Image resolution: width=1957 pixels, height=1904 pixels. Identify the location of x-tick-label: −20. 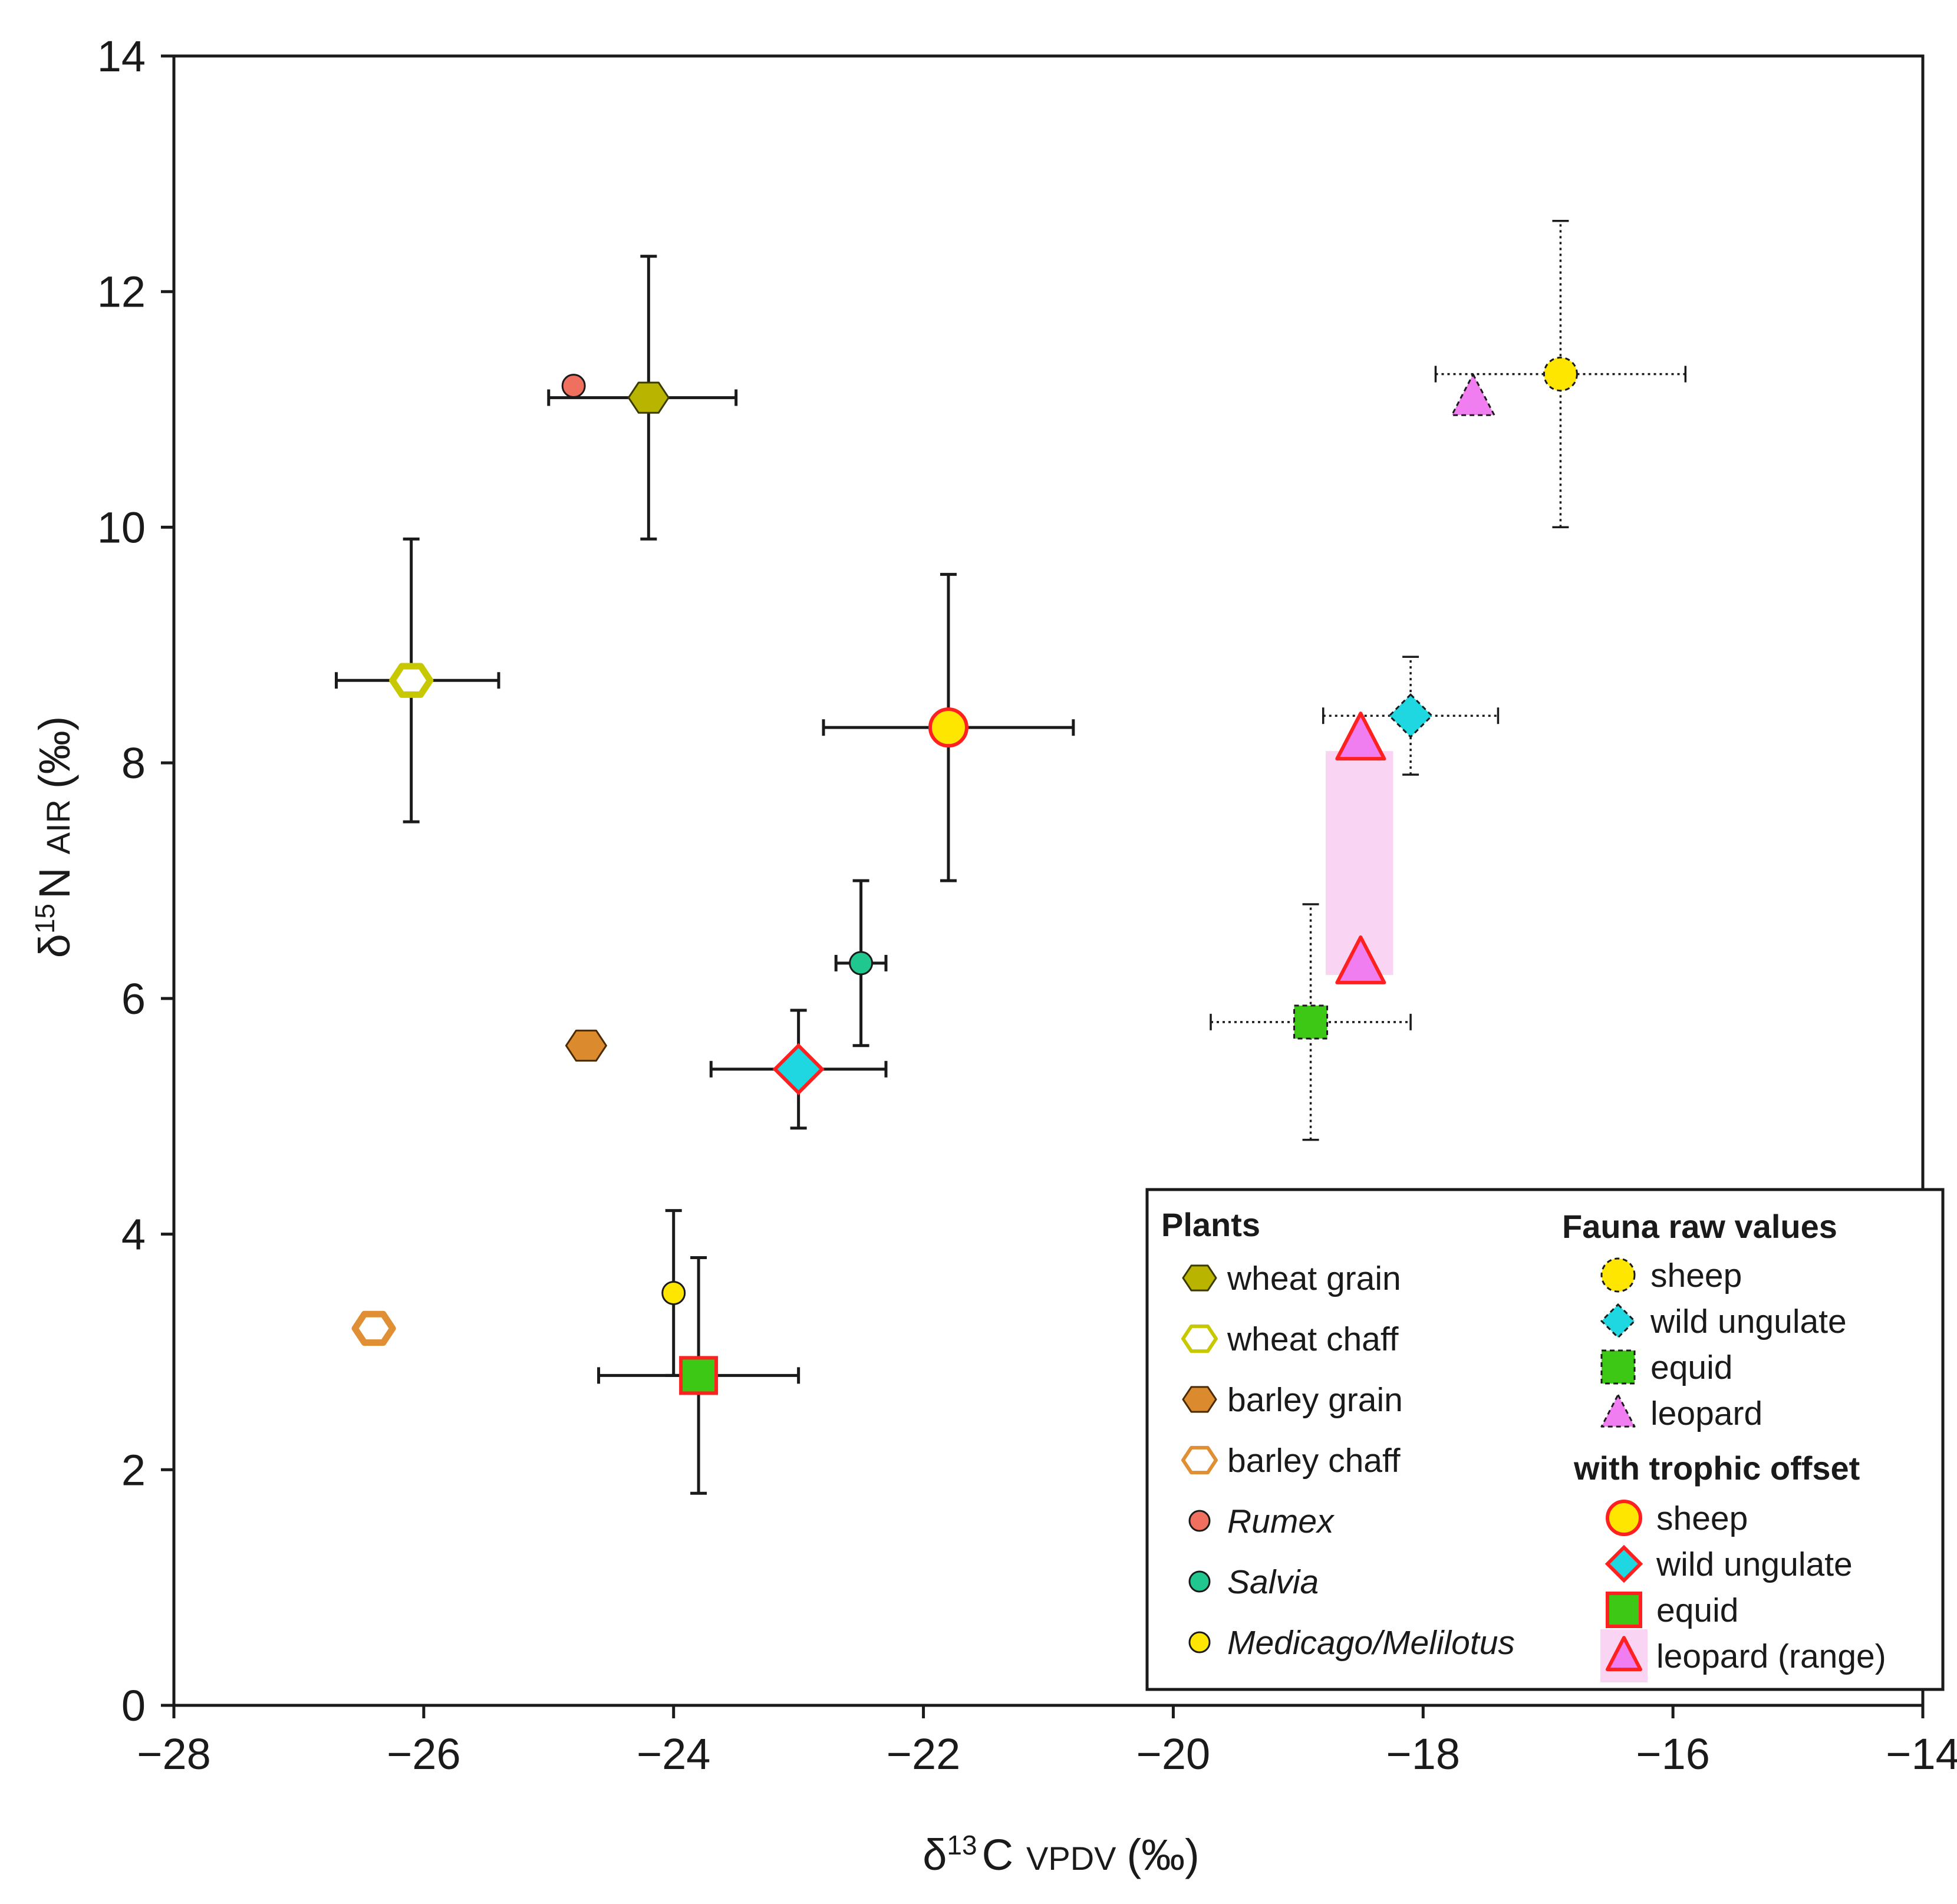
(1173, 1754).